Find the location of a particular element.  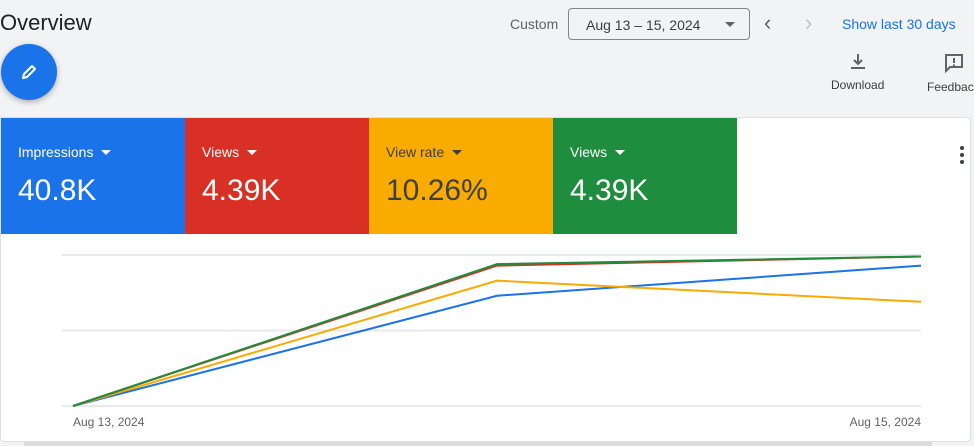

horizontal-scrollbar is located at coordinates (478, 444).